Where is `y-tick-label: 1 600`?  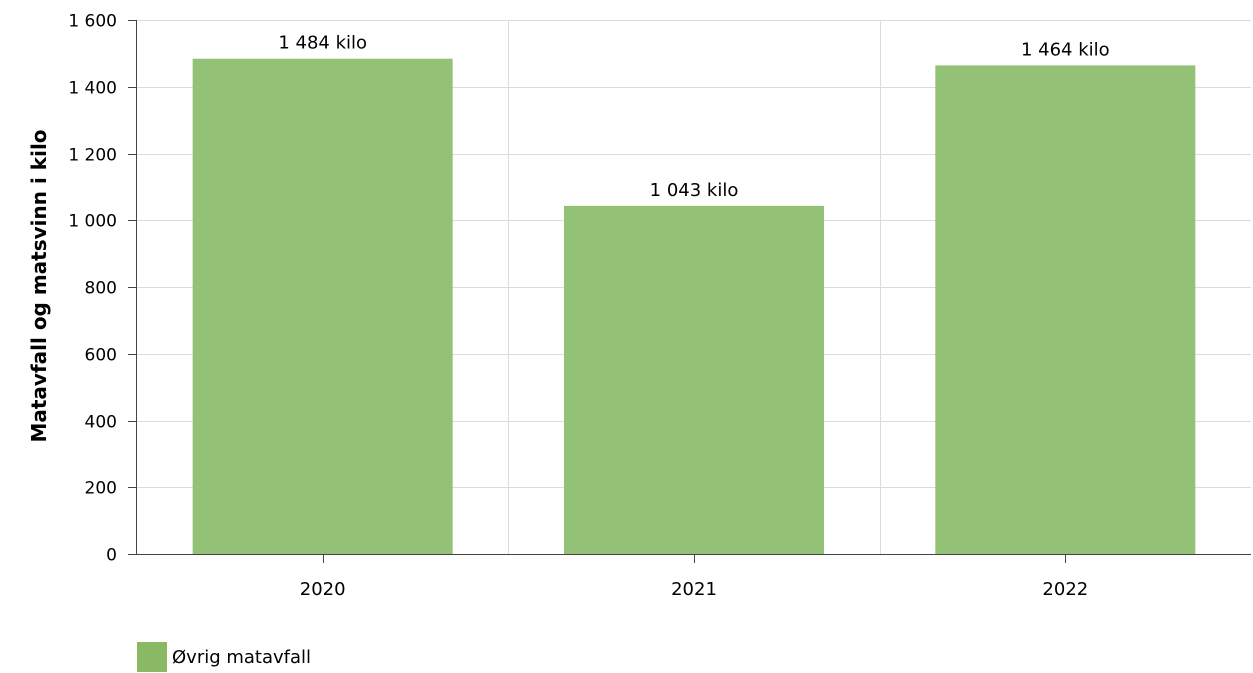 y-tick-label: 1 600 is located at coordinates (92, 22).